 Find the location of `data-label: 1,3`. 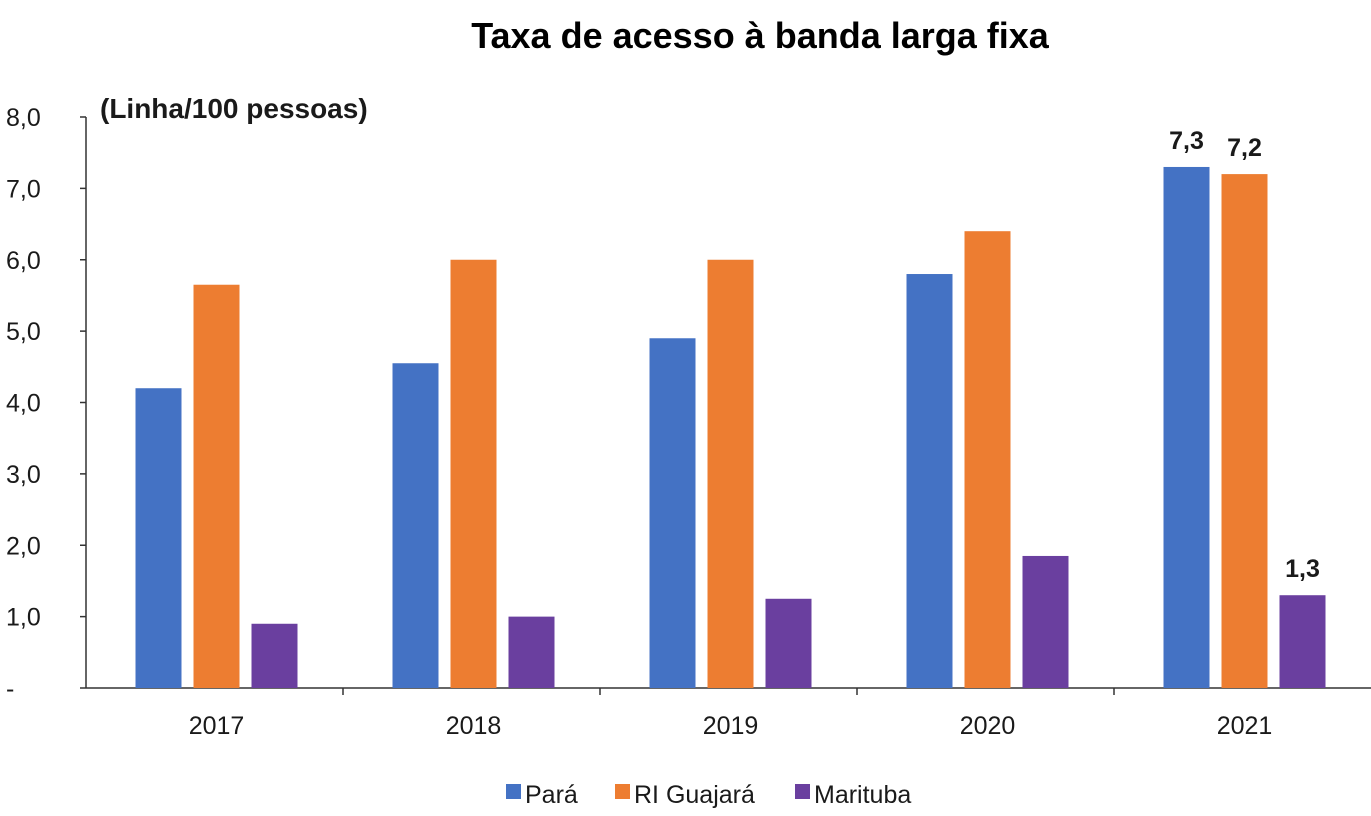

data-label: 1,3 is located at coordinates (1302, 569).